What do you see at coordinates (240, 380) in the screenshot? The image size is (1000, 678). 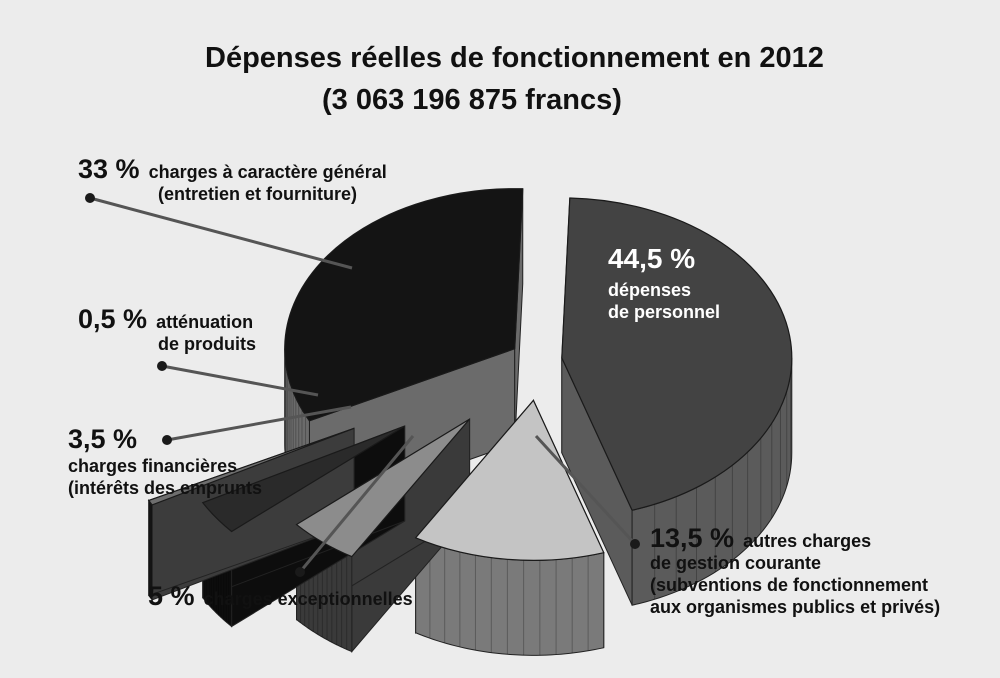 I see `leader-line-attenuation` at bounding box center [240, 380].